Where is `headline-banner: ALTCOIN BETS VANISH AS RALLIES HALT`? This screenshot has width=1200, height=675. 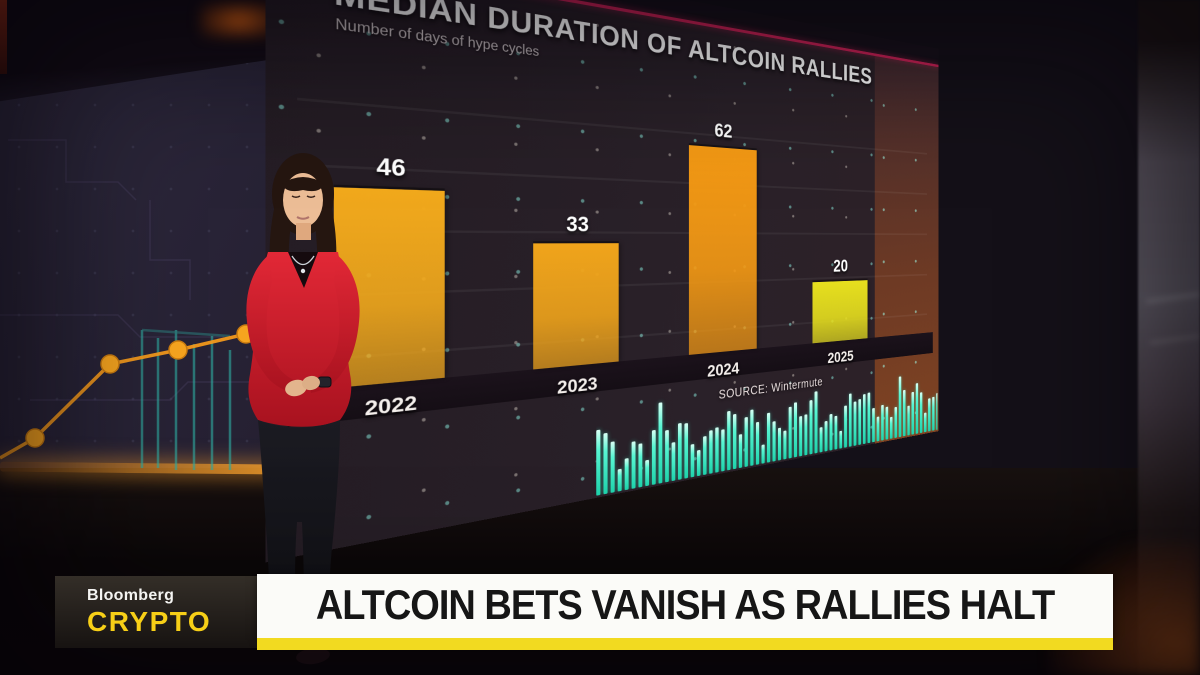 headline-banner: ALTCOIN BETS VANISH AS RALLIES HALT is located at coordinates (685, 606).